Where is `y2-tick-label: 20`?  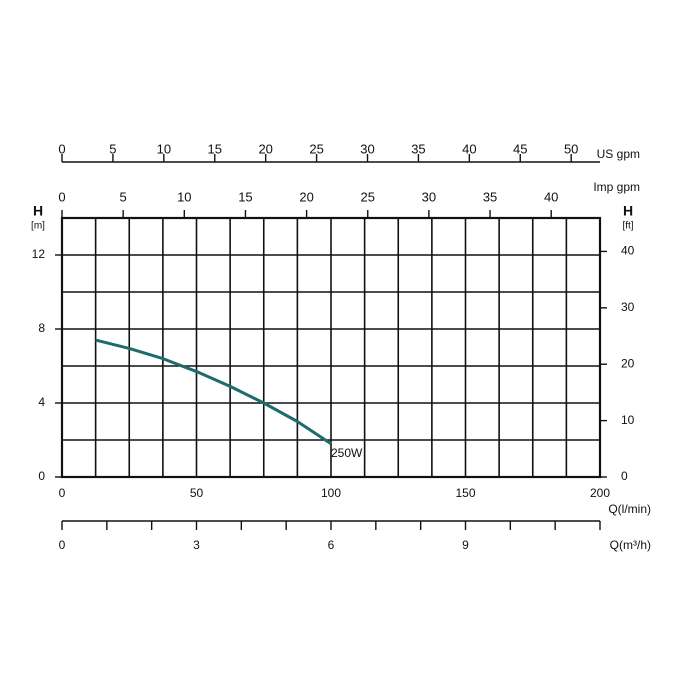
y2-tick-label: 20 is located at coordinates (628, 363).